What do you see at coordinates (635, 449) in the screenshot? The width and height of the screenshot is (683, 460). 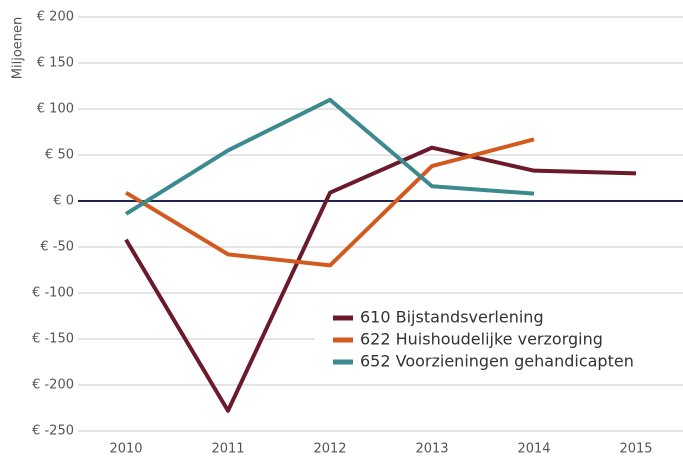 I see `x-tick-label: 2015` at bounding box center [635, 449].